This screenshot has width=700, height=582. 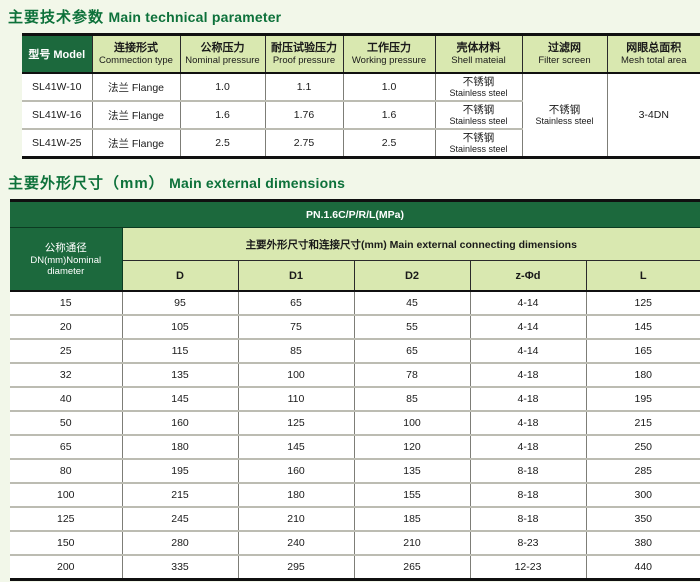 I want to click on dim-cell: 40, so click(x=66, y=398).